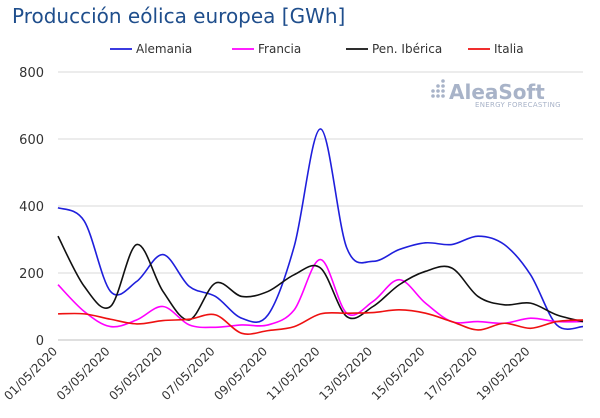 The width and height of the screenshot is (600, 418). What do you see at coordinates (40, 341) in the screenshot?
I see `y-tick-label: 0` at bounding box center [40, 341].